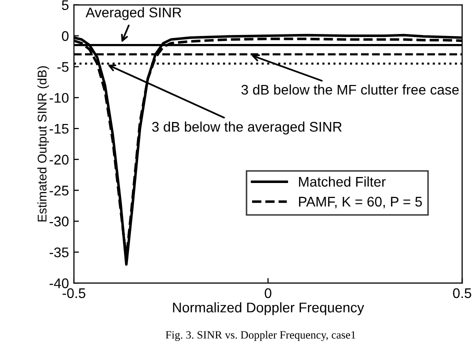 This screenshot has height=349, width=474. I want to click on y-tick-label: -40, so click(59, 283).